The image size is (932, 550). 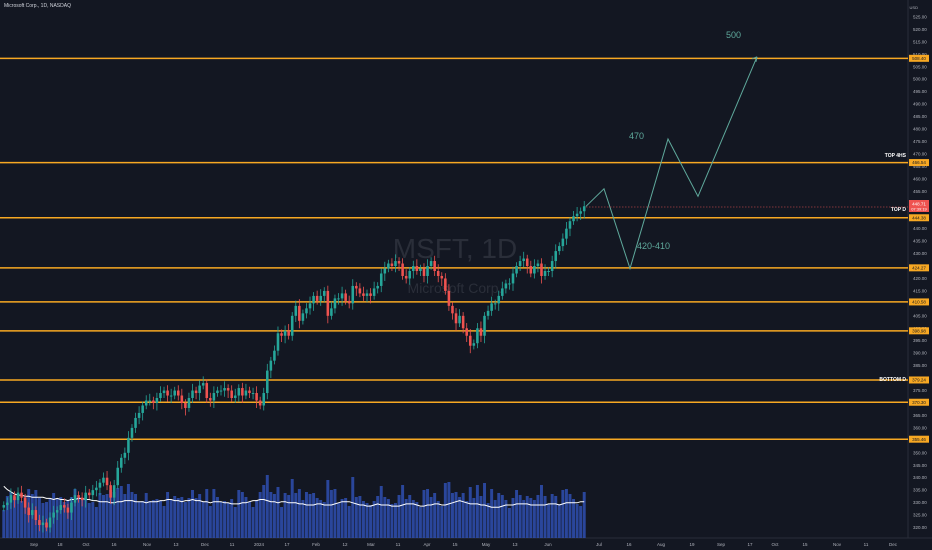 I want to click on price-tick-label: 385.00, so click(x=920, y=365).